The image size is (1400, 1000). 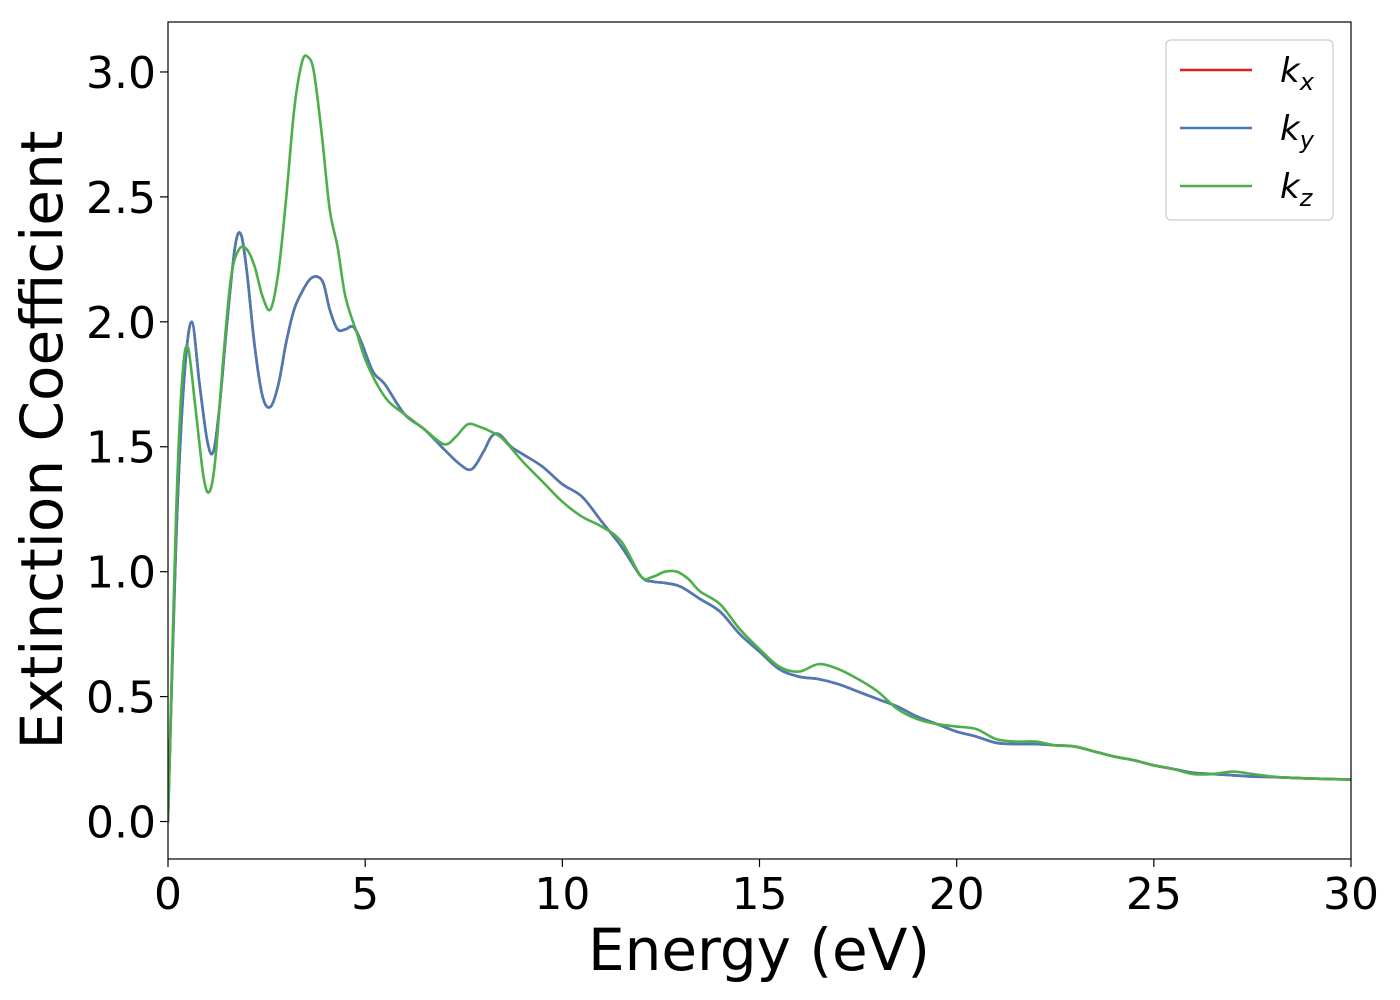 What do you see at coordinates (121, 823) in the screenshot?
I see `y-tick-label: 0.0` at bounding box center [121, 823].